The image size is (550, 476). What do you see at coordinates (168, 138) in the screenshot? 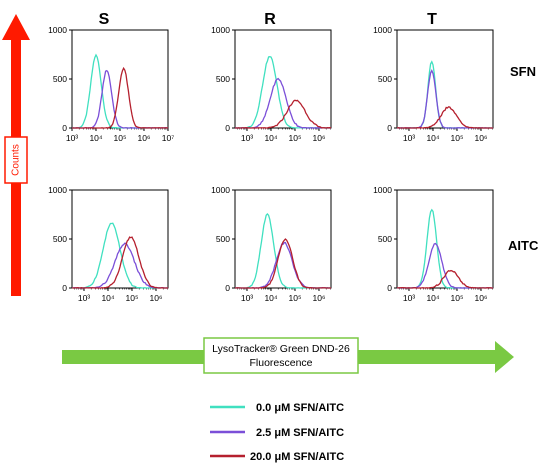
I see `x-tick-label: 10⁷` at bounding box center [168, 138].